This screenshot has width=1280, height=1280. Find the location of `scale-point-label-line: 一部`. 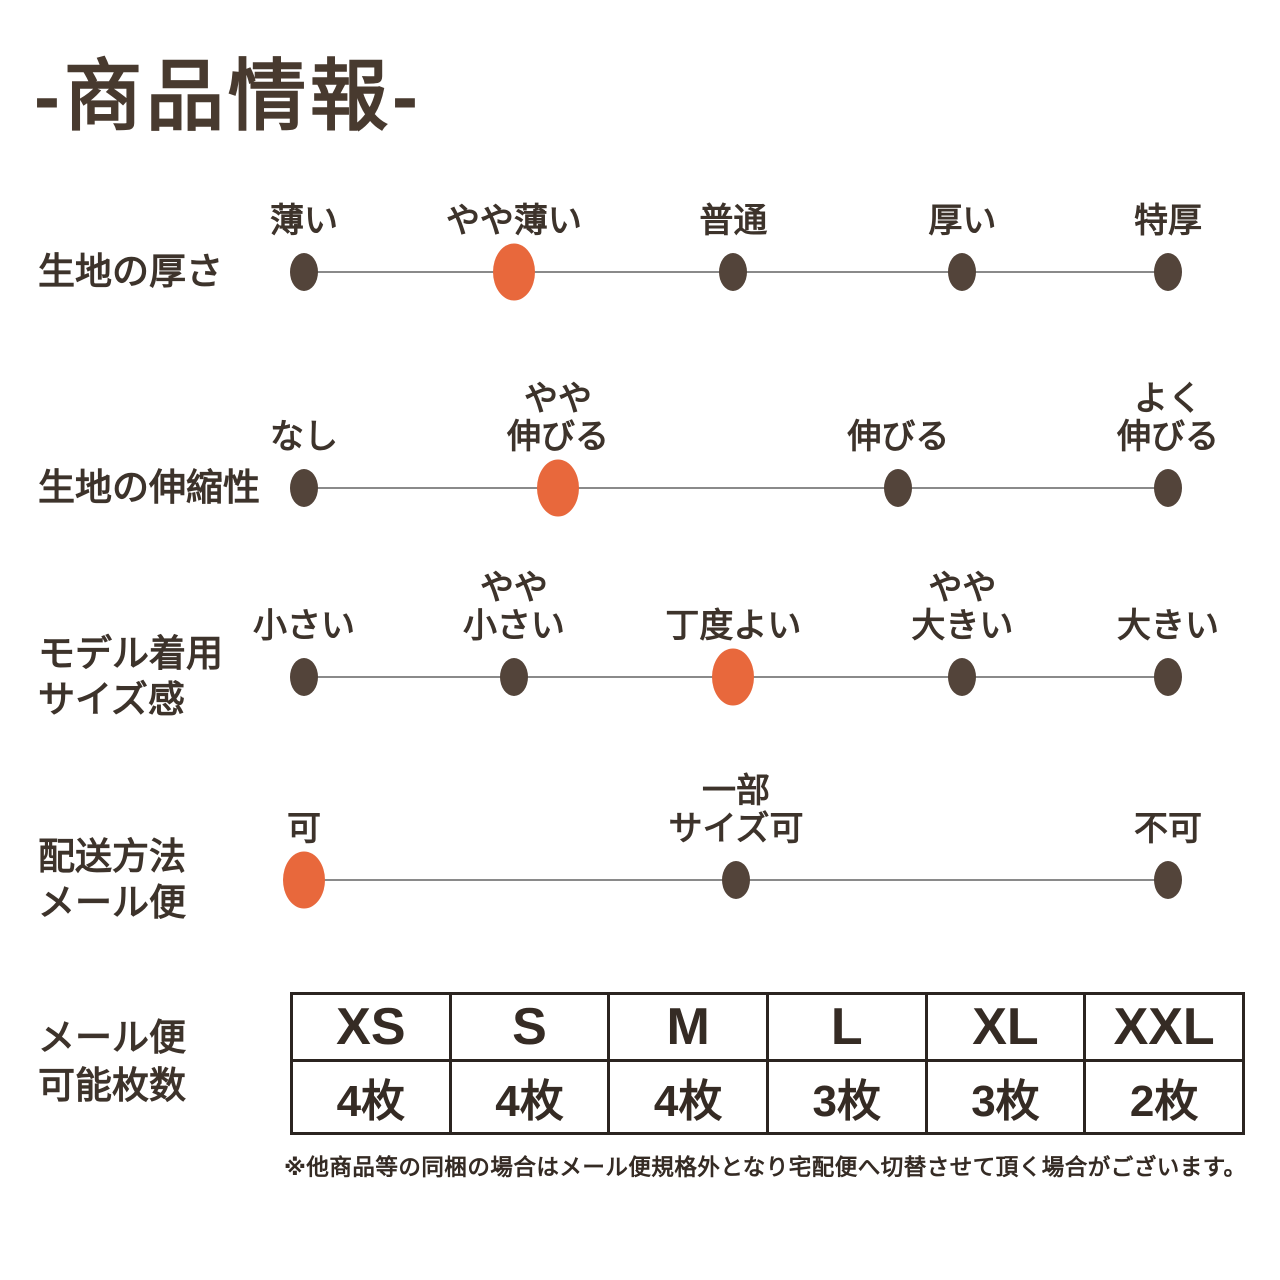

scale-point-label-line: 一部 is located at coordinates (735, 790).